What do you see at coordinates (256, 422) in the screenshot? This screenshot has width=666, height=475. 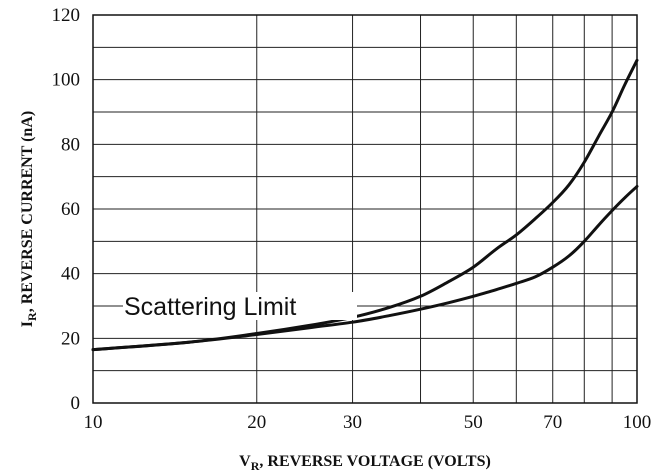 I see `x-tick-label: 20` at bounding box center [256, 422].